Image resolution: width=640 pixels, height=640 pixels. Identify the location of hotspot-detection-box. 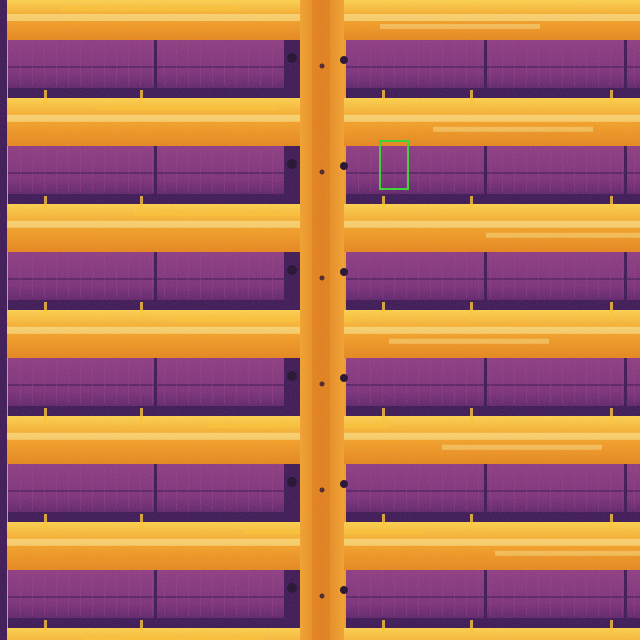
(394, 165).